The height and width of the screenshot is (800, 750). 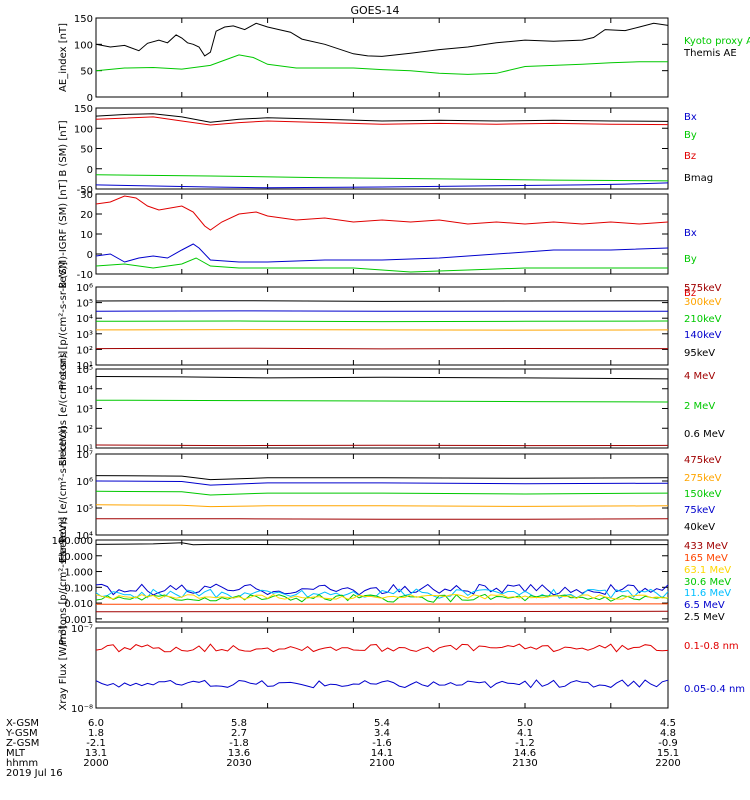 What do you see at coordinates (703, 302) in the screenshot?
I see `legend-entry: 300keV` at bounding box center [703, 302].